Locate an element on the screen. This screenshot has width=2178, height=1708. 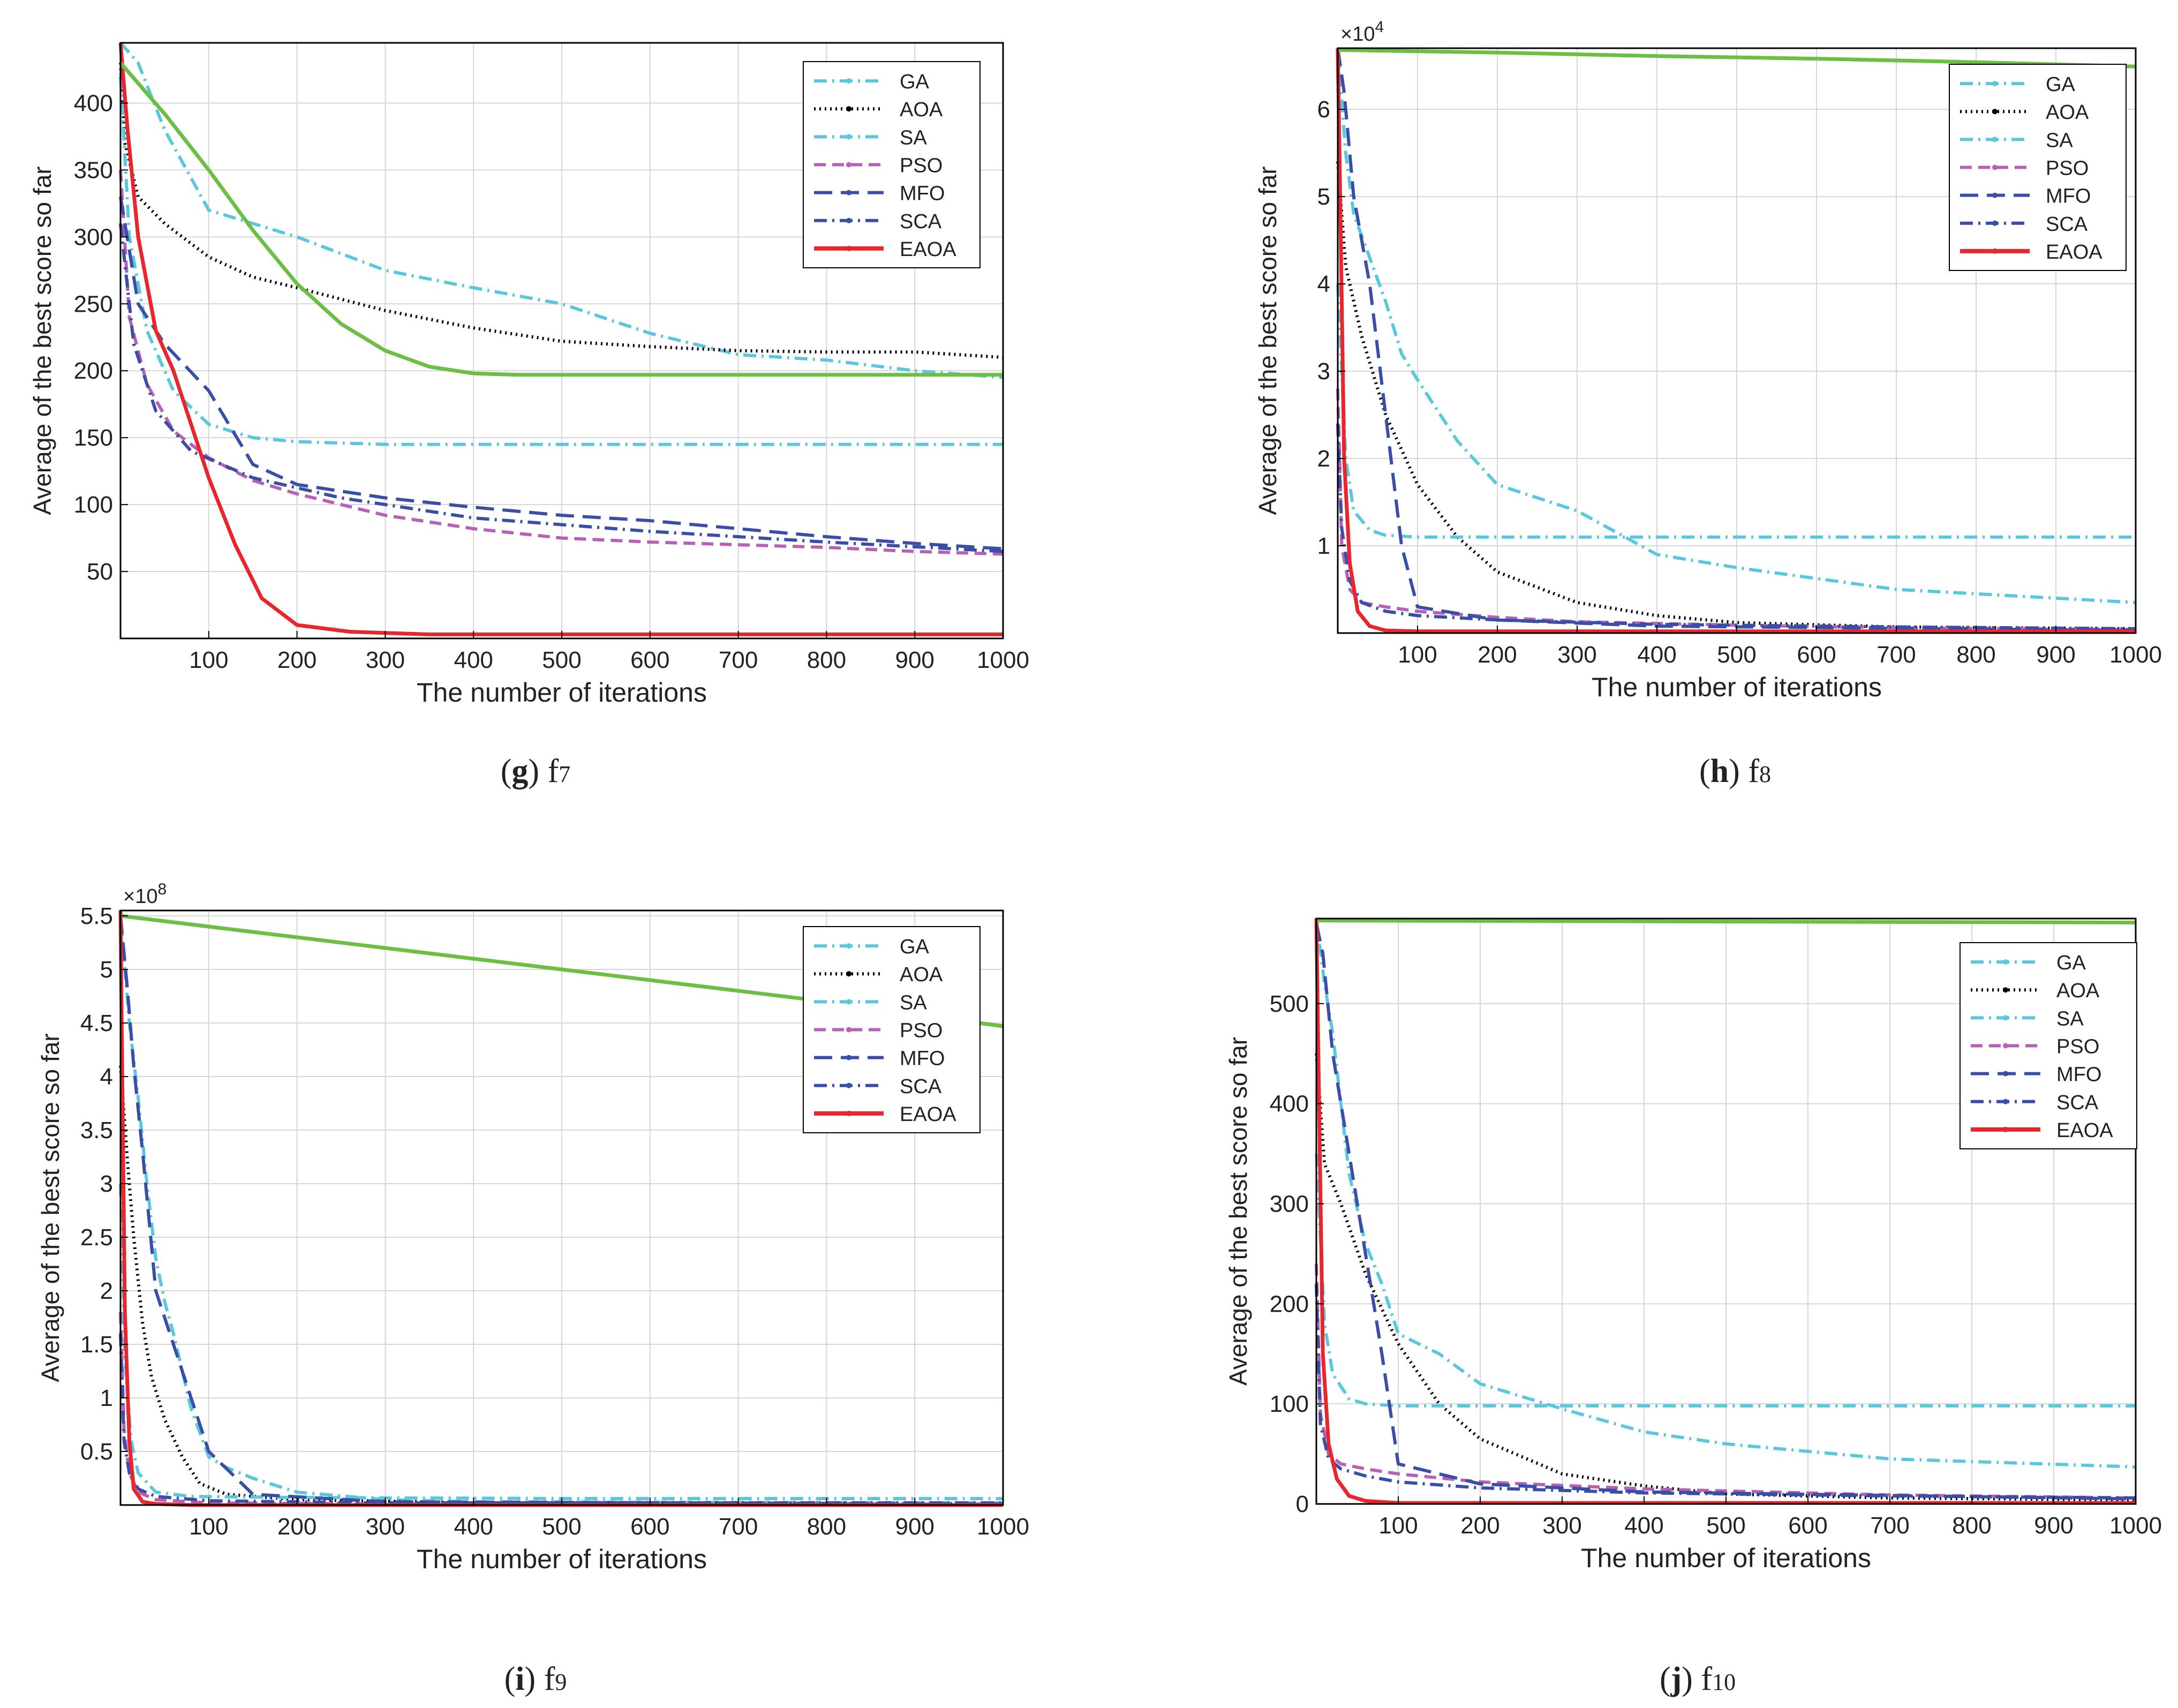
caption-function: f is located at coordinates (1753, 771).